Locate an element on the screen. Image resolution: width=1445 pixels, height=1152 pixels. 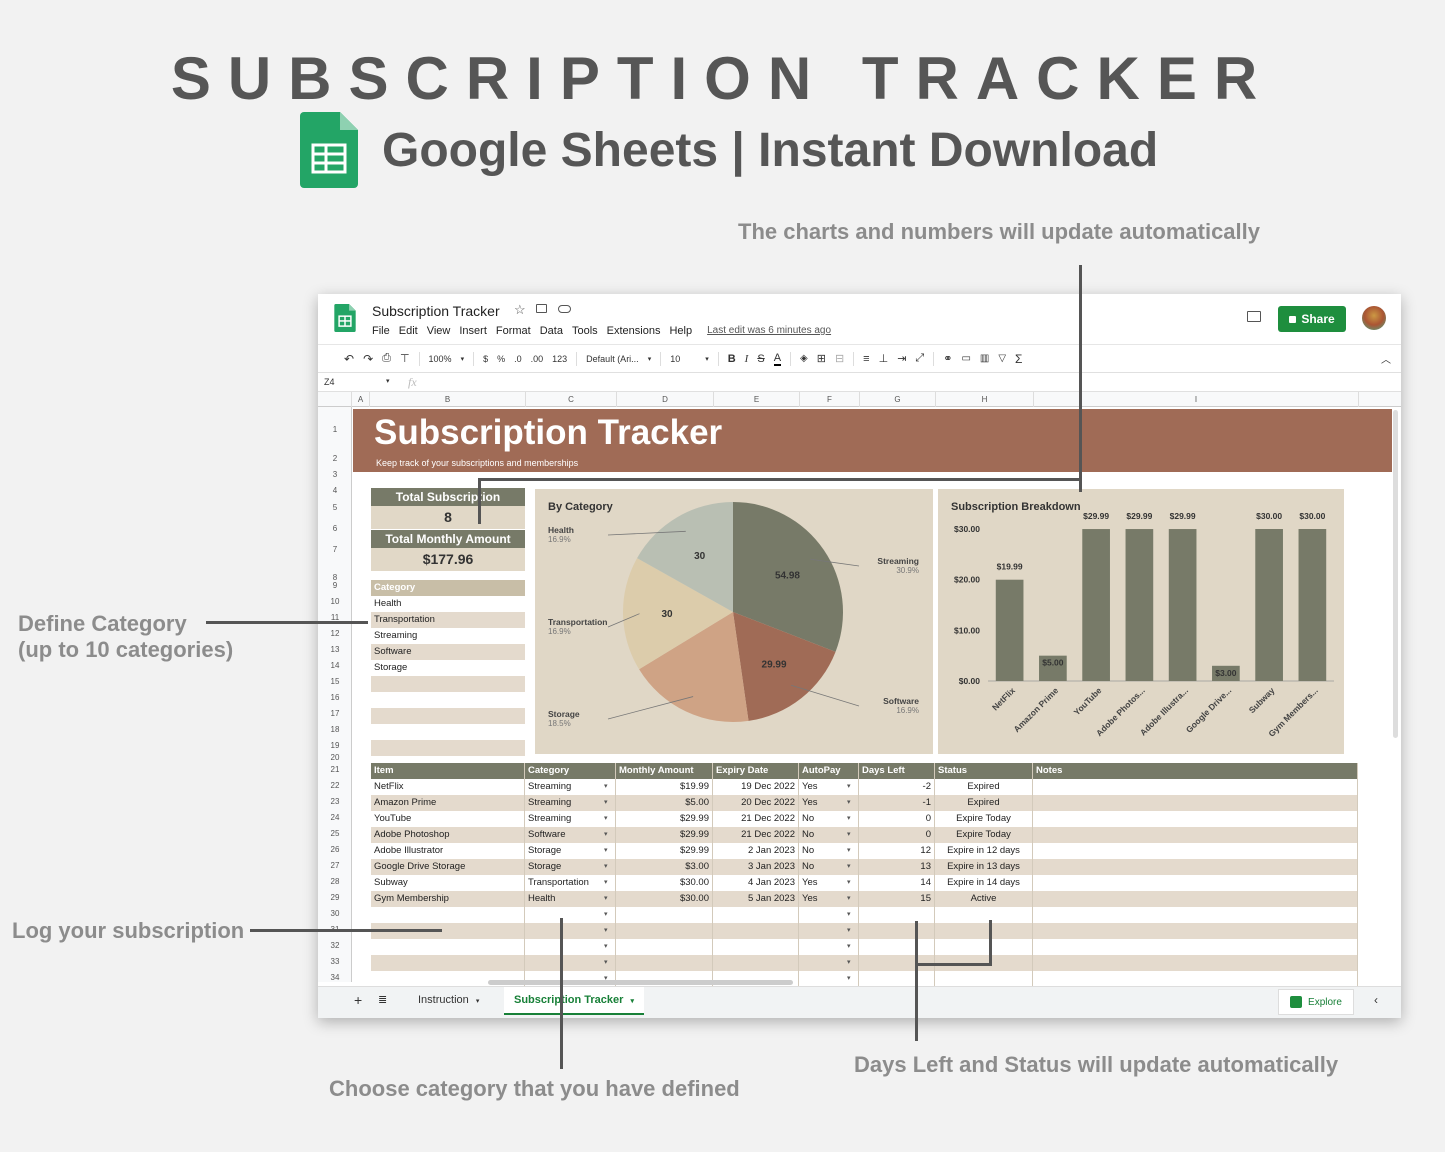
cell-monthly-amount: $19.99 is located at coordinates (664, 787).